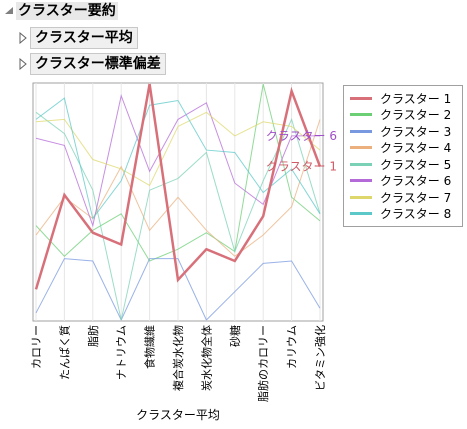 Image resolution: width=467 pixels, height=429 pixels. I want to click on x-tick-label: 脂肪, so click(93, 336).